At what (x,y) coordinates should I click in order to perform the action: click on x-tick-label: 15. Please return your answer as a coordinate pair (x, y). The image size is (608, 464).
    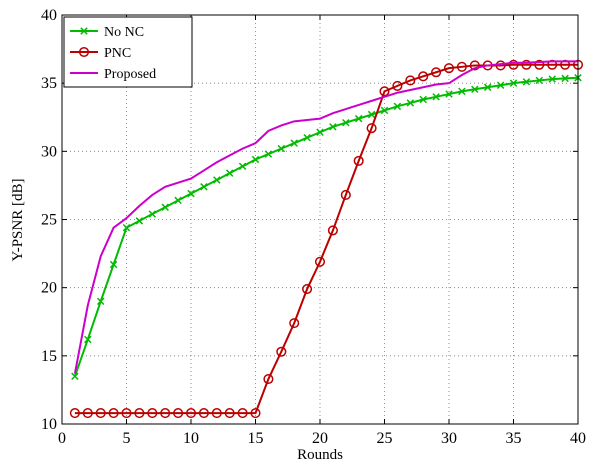
    Looking at the image, I should click on (256, 438).